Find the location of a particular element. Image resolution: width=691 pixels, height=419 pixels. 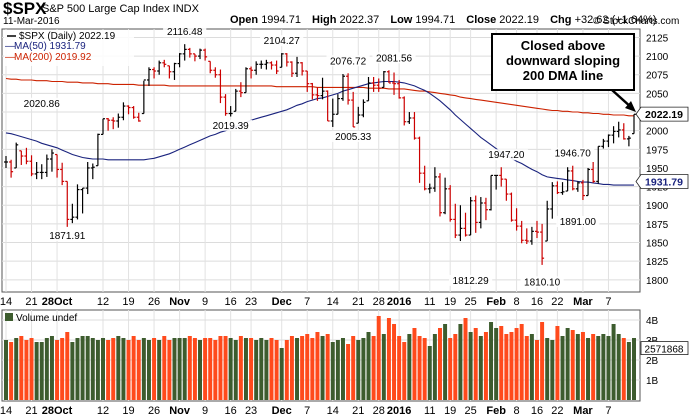

y-tick-label: 1900 is located at coordinates (657, 206).